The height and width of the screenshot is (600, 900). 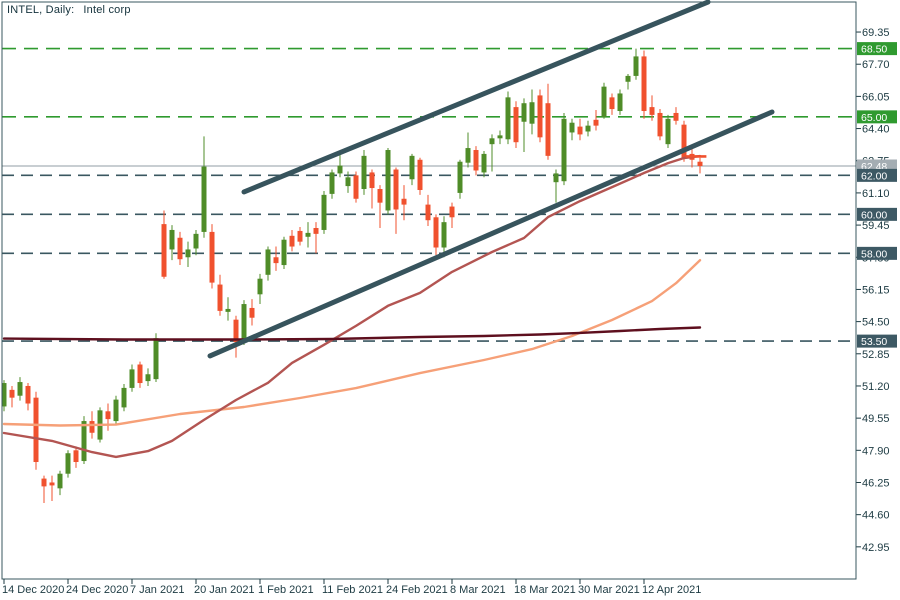 What do you see at coordinates (877, 49) in the screenshot?
I see `price-badge-68.50` at bounding box center [877, 49].